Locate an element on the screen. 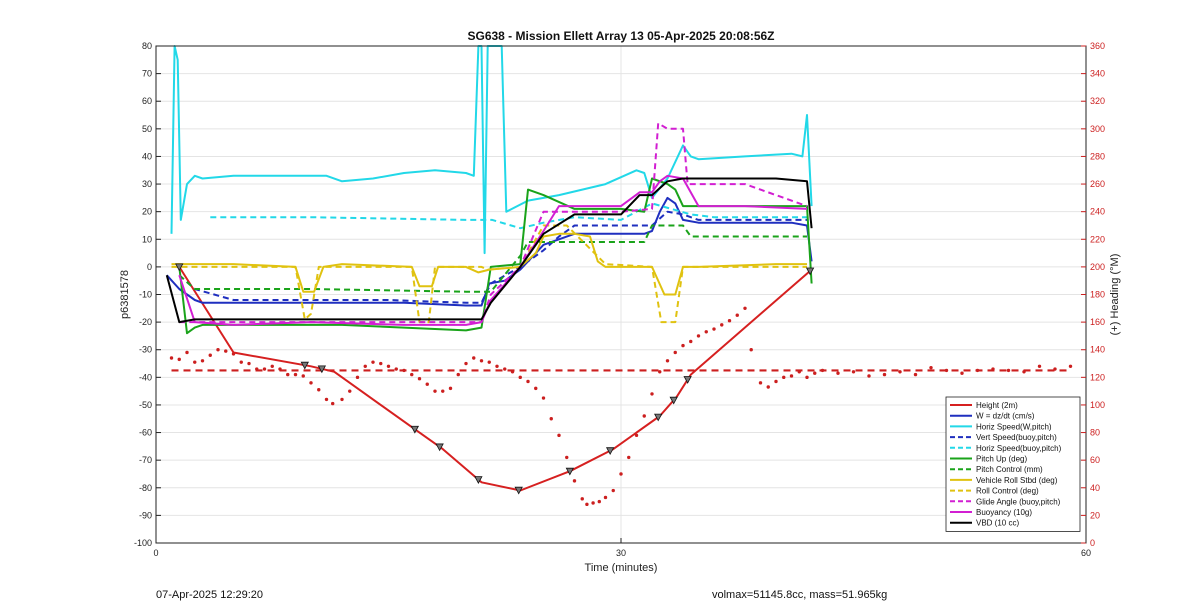 Image resolution: width=1200 pixels, height=611 pixels. y-tick-label: 80 is located at coordinates (147, 46).